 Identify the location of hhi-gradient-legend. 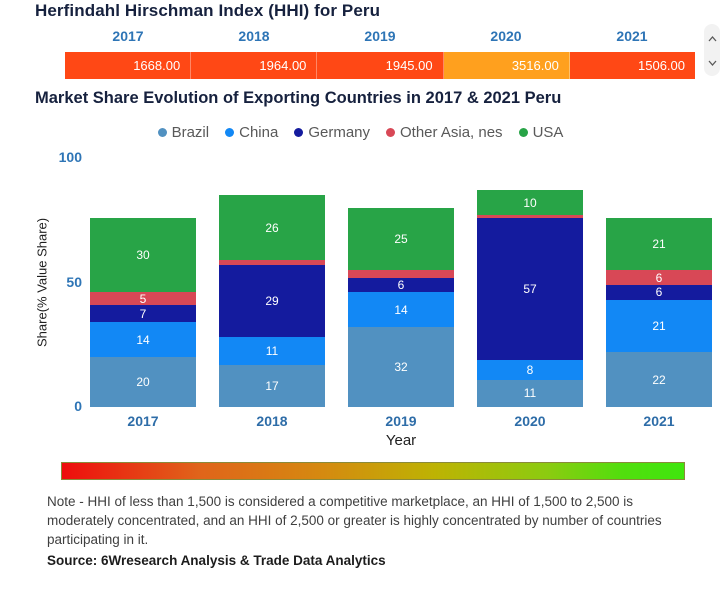
(373, 471).